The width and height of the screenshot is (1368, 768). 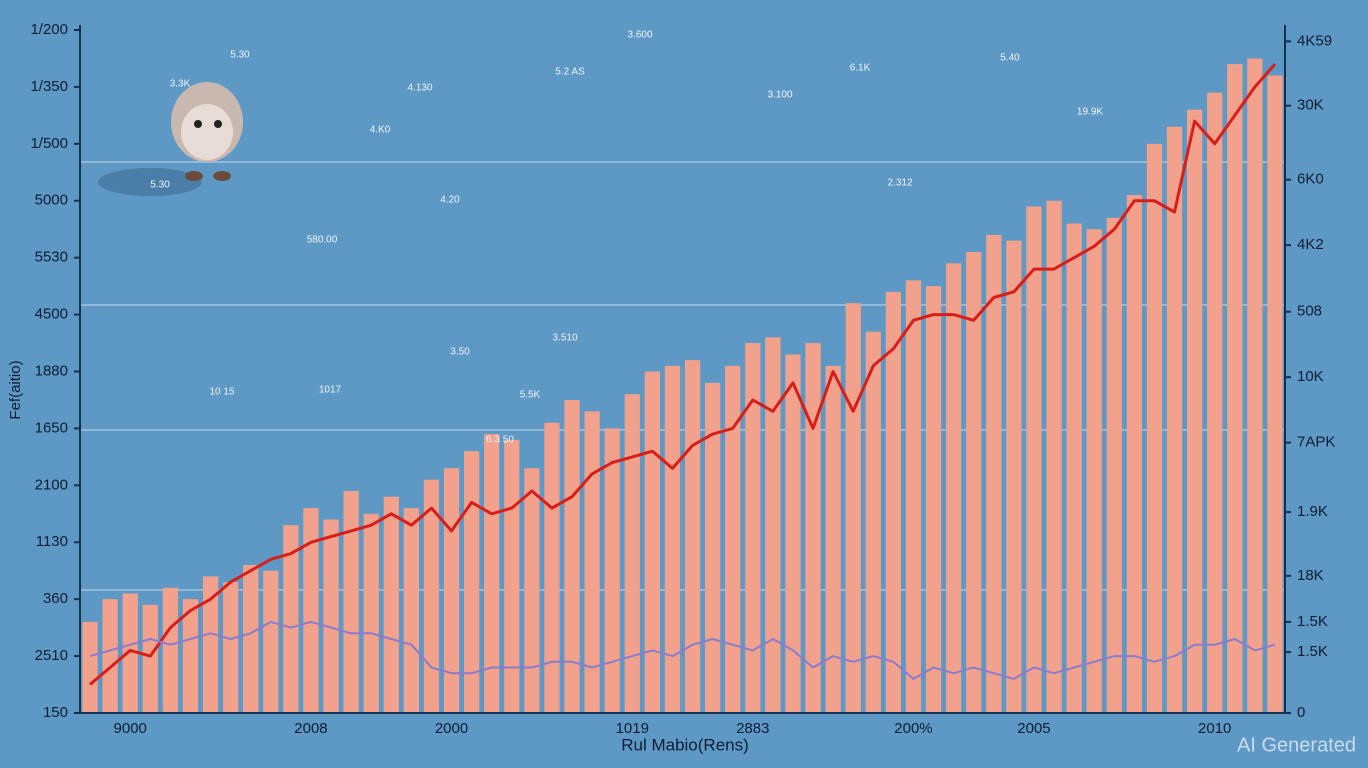 What do you see at coordinates (51, 370) in the screenshot?
I see `y-tick-label: 1880` at bounding box center [51, 370].